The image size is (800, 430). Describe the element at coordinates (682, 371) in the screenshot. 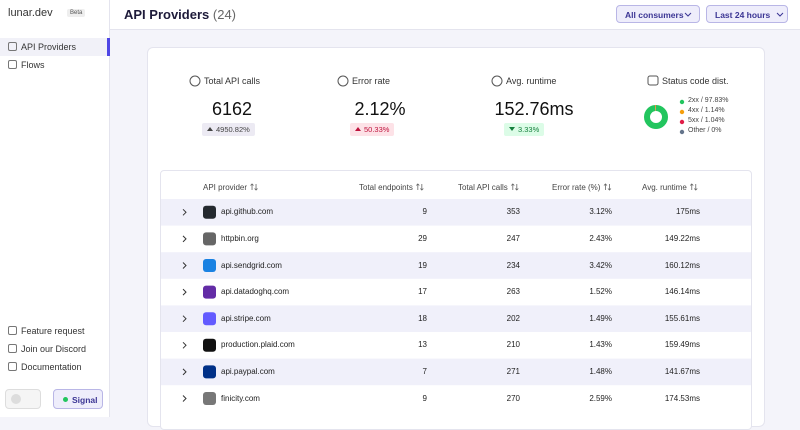

I see `cell: 141.67ms` at that location.